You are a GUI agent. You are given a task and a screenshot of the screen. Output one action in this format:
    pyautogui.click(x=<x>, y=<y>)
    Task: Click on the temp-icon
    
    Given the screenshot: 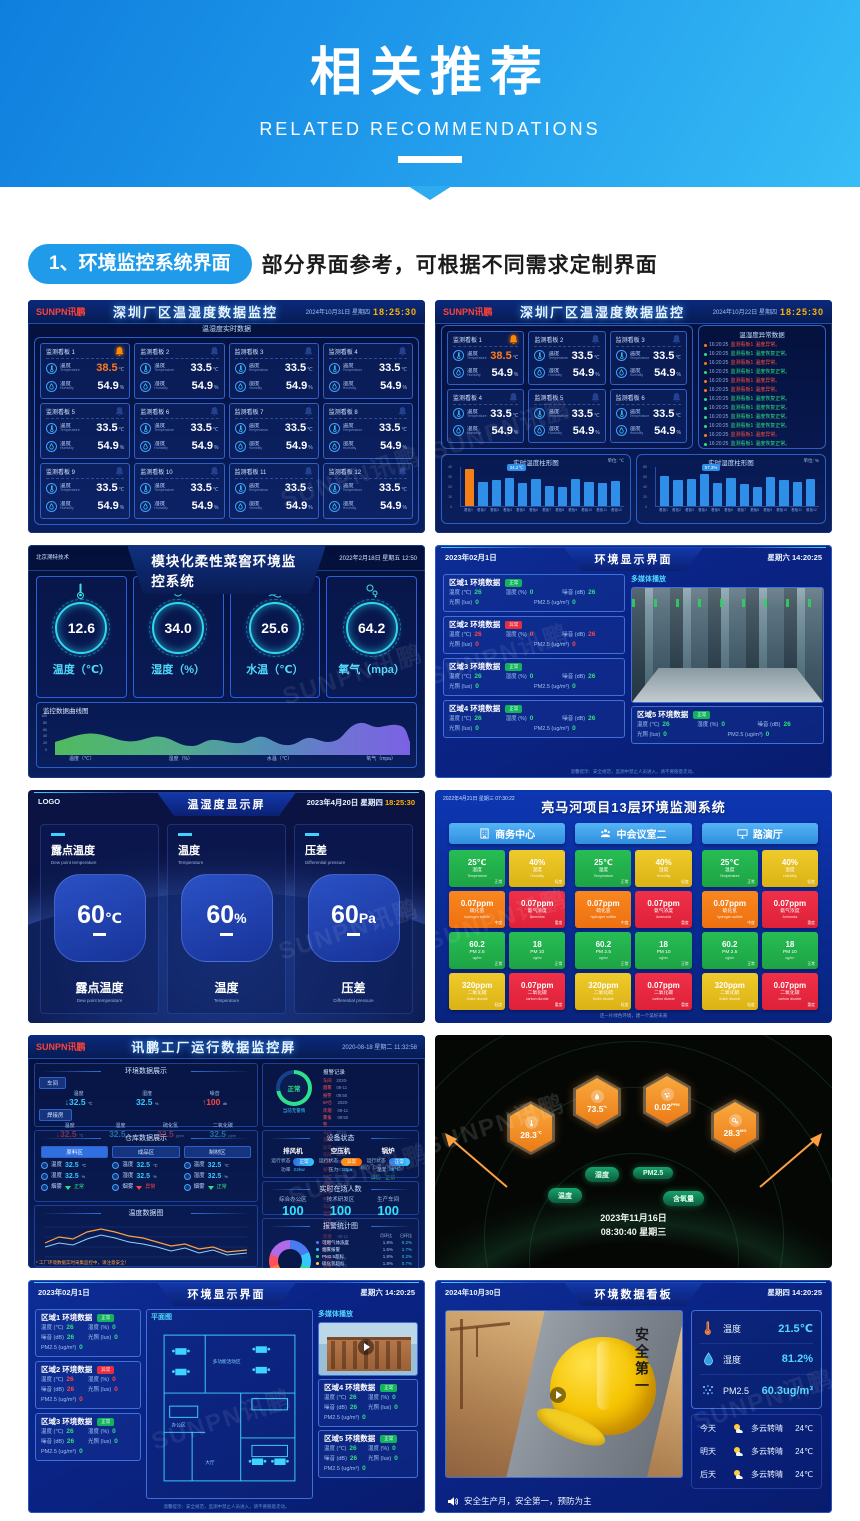 What is the action you would take?
    pyautogui.click(x=44, y=1165)
    